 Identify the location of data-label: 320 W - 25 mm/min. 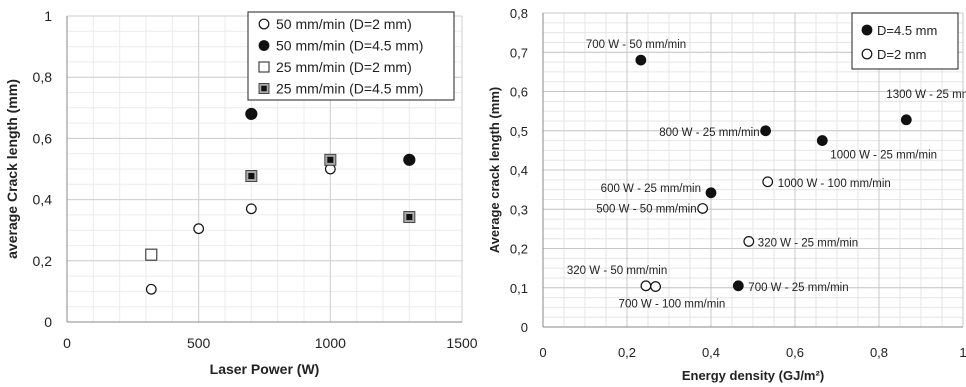
(808, 243).